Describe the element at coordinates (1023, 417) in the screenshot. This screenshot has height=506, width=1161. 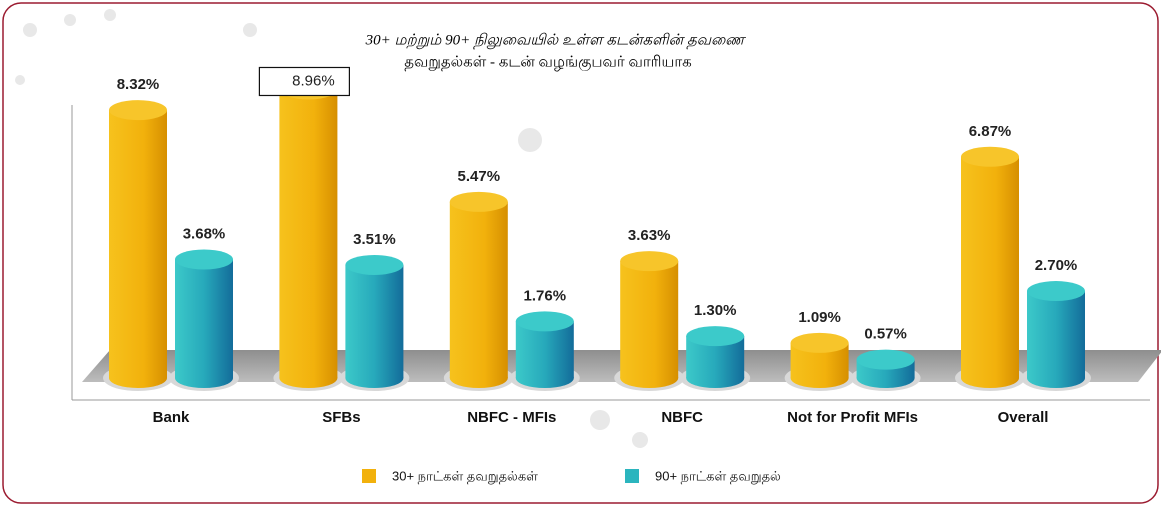
I see `x-tick-label: Overall` at that location.